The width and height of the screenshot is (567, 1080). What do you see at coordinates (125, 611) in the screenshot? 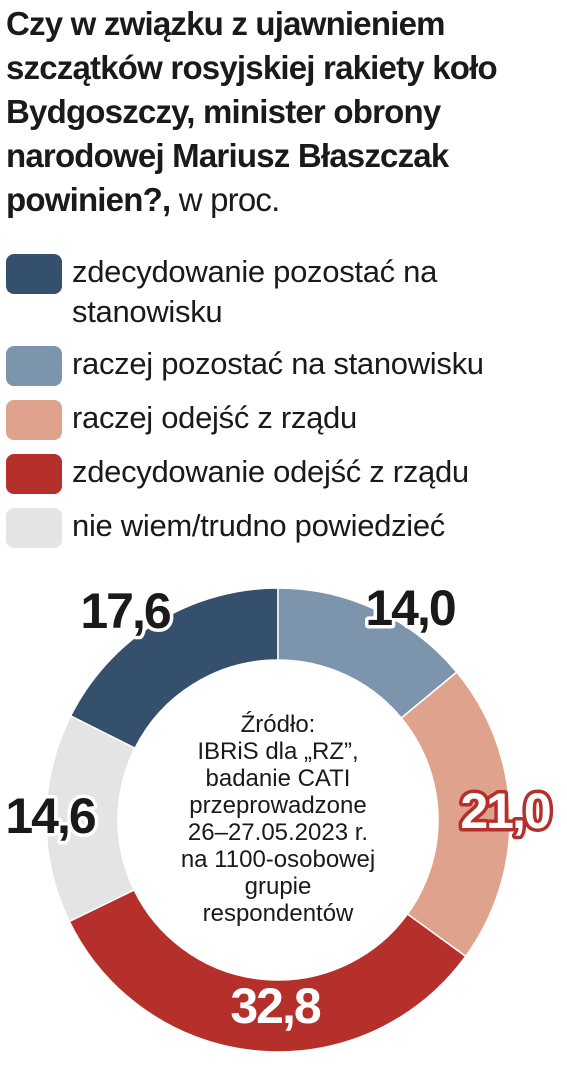
I see `data-label: 17,6` at bounding box center [125, 611].